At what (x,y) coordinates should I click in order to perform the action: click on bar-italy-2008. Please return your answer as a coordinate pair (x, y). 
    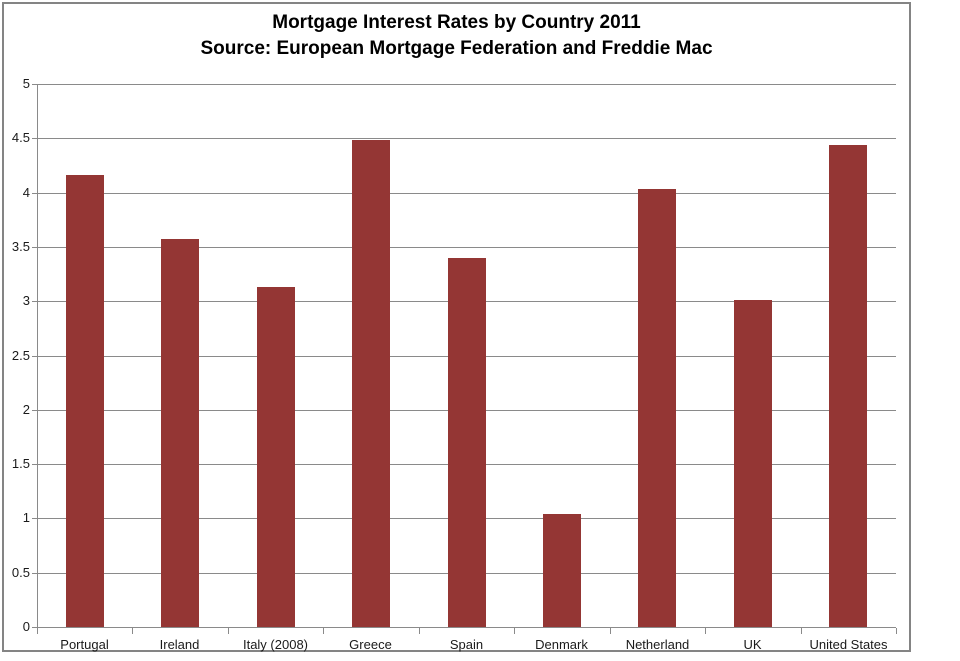
    Looking at the image, I should click on (276, 457).